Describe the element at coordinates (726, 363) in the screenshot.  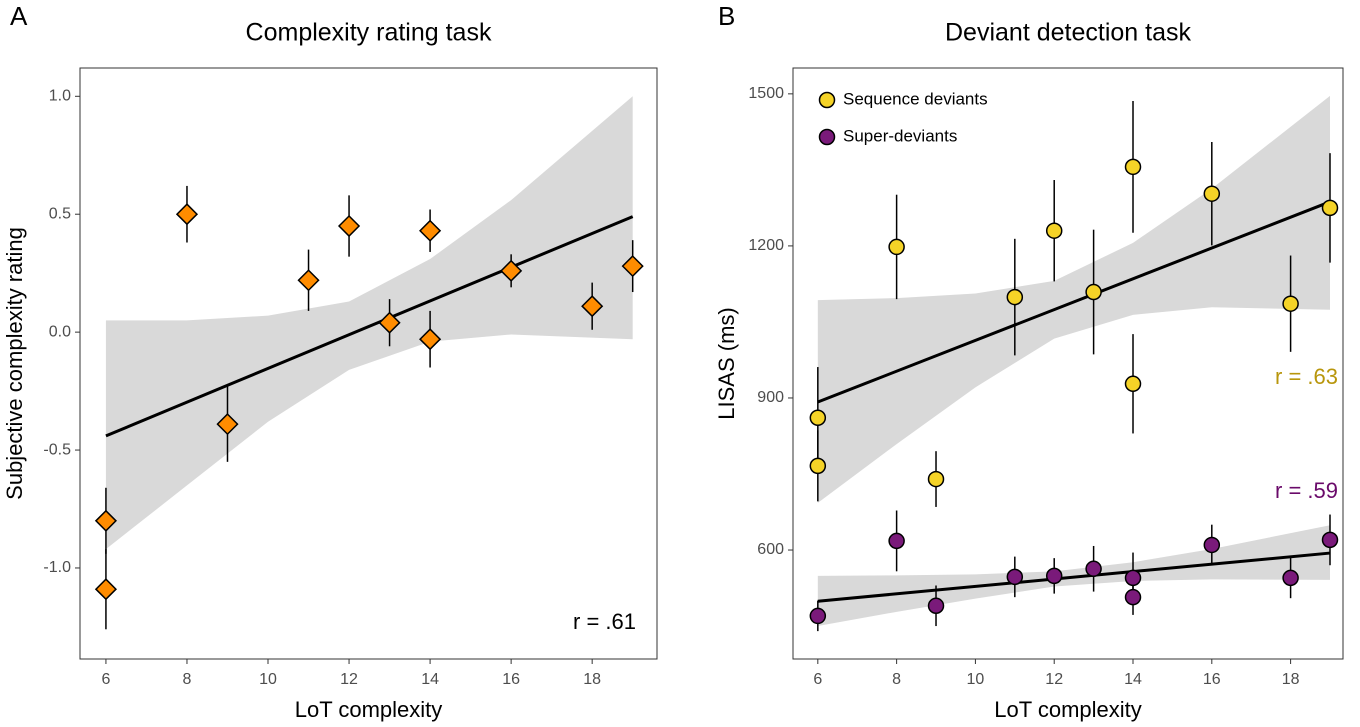
I see `y-axis-label: LISAS (ms)` at that location.